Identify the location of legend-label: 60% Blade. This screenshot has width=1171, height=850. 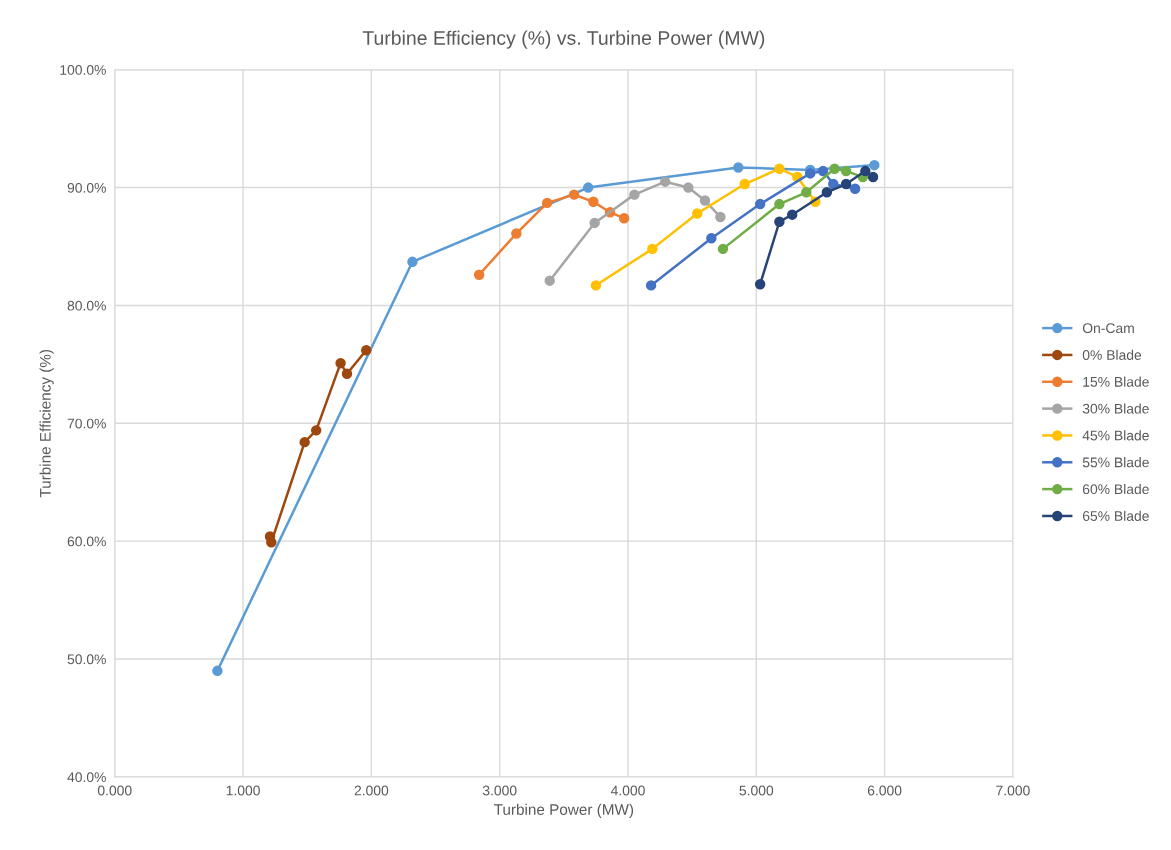
(1115, 489).